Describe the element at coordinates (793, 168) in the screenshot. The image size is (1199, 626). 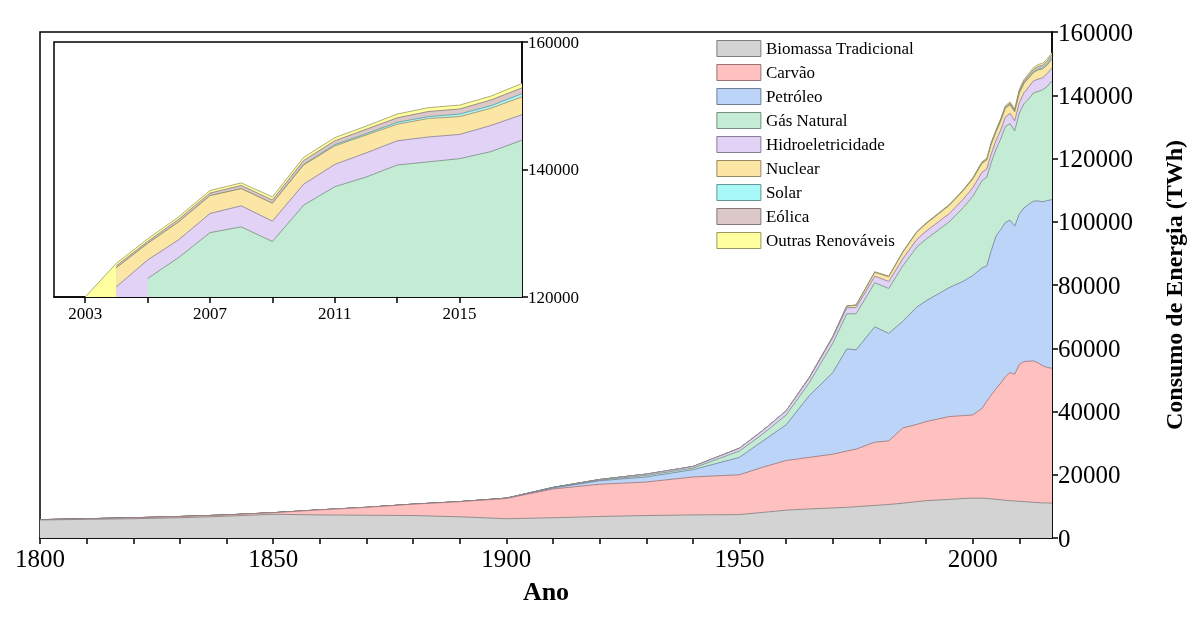
I see `legend-label: Nuclear` at that location.